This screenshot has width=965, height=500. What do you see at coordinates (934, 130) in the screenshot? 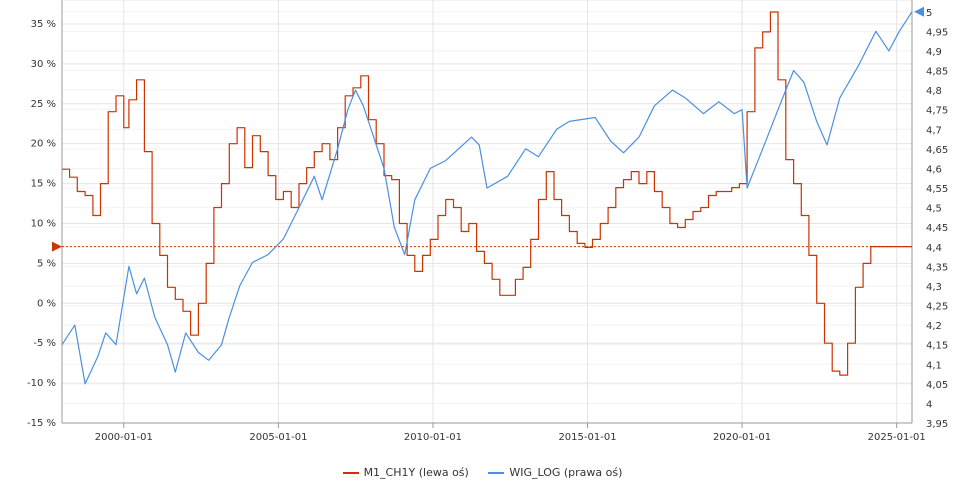
I see `right-tick-label: 4,7` at bounding box center [934, 130].